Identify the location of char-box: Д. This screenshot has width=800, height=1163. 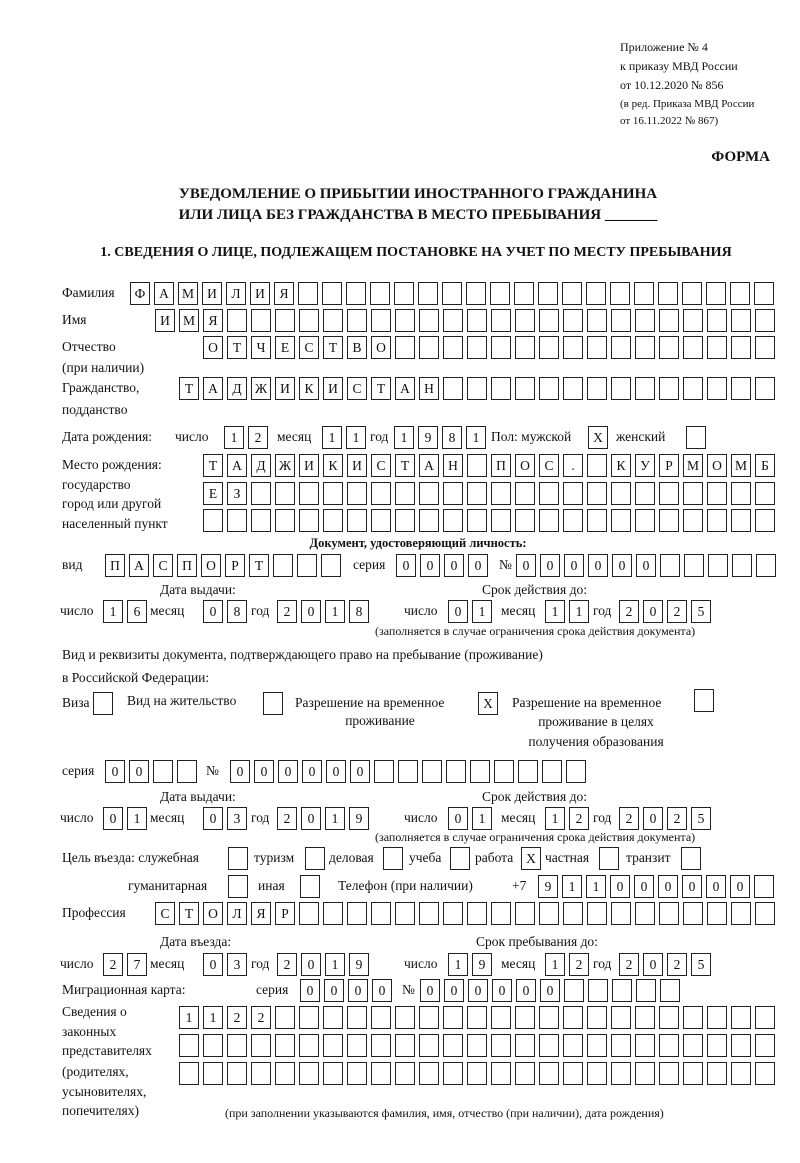
(237, 388).